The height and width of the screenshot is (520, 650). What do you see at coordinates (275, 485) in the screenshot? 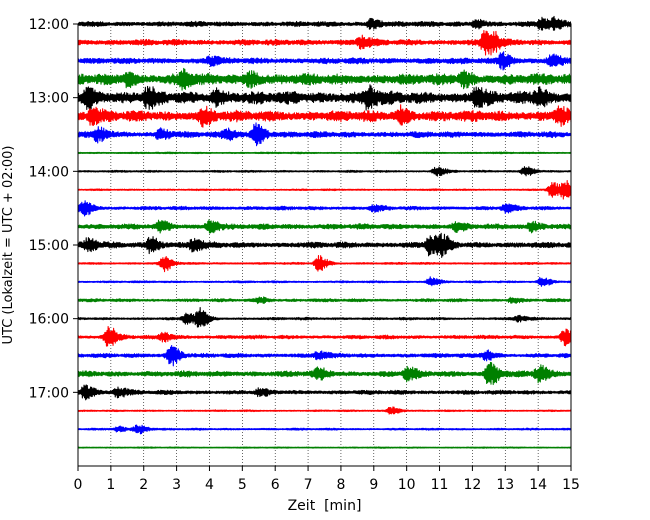
I see `x-tick-label: 6` at bounding box center [275, 485].